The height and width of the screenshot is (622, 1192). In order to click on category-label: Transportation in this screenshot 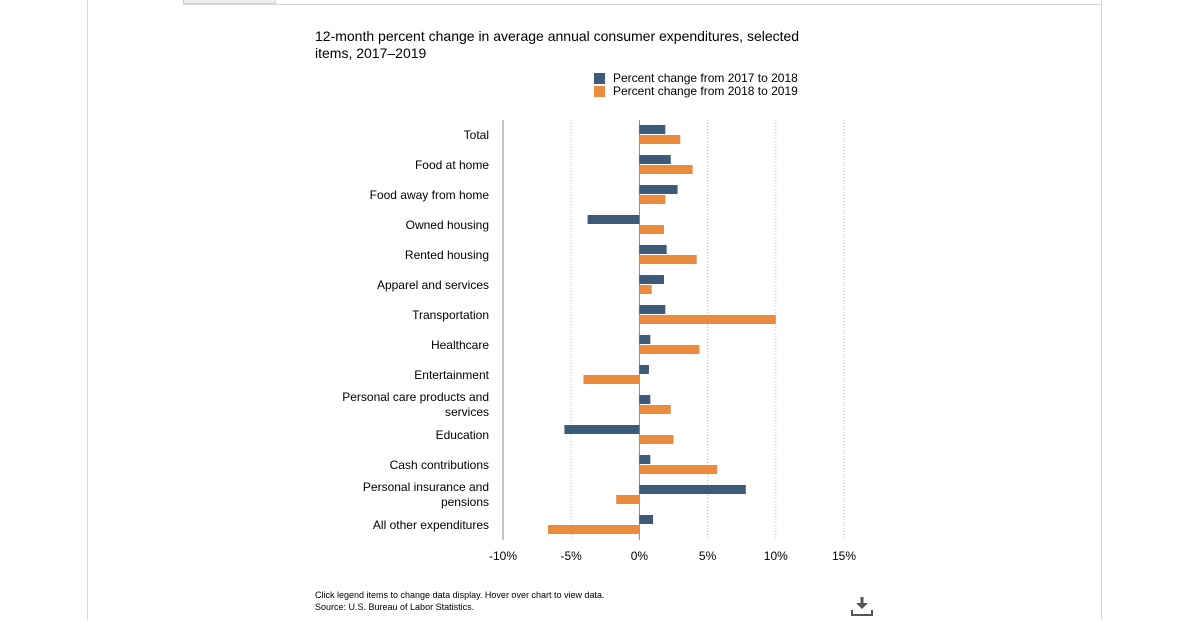, I will do `click(450, 315)`.